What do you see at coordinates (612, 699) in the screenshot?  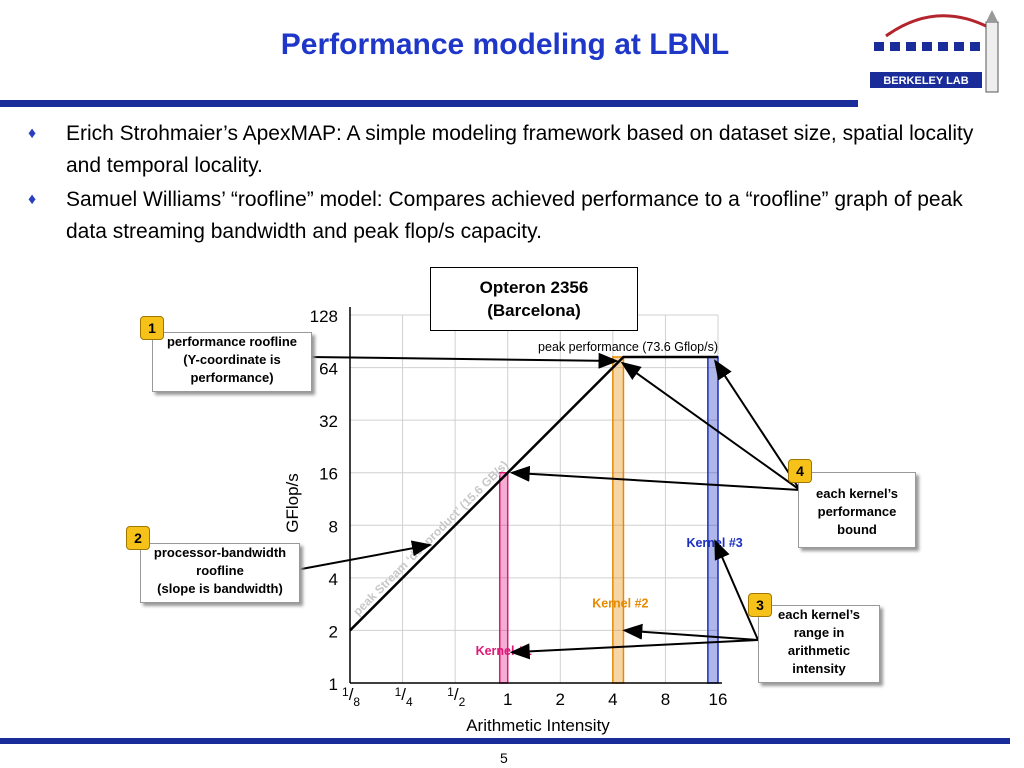 I see `x-tick-label: 4` at bounding box center [612, 699].